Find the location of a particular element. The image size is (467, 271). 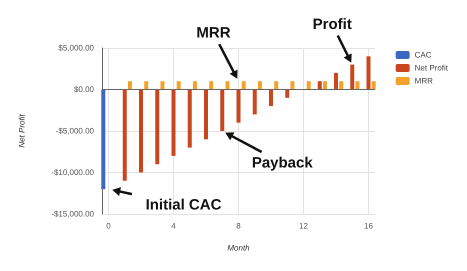

y-tick-label: $5,000.00 is located at coordinates (76, 48).